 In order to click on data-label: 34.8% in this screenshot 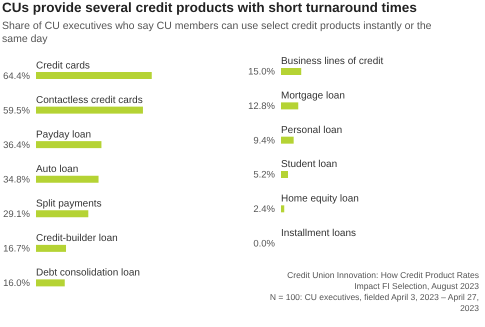, I will do `click(17, 180)`.